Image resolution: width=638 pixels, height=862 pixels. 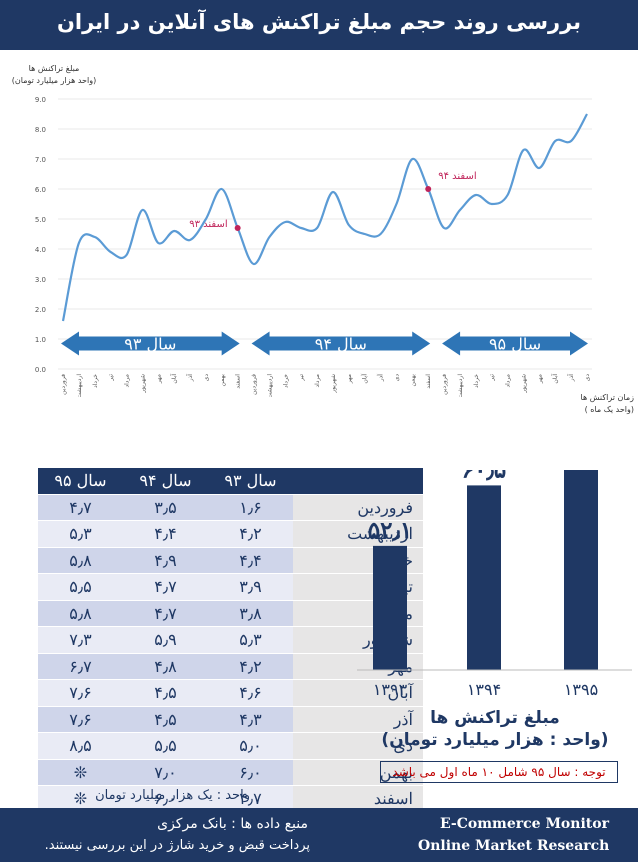 I want to click on table-row: آذر ۴٫۳ ۴٫۵ ۷٫۶, so click(x=230, y=719).